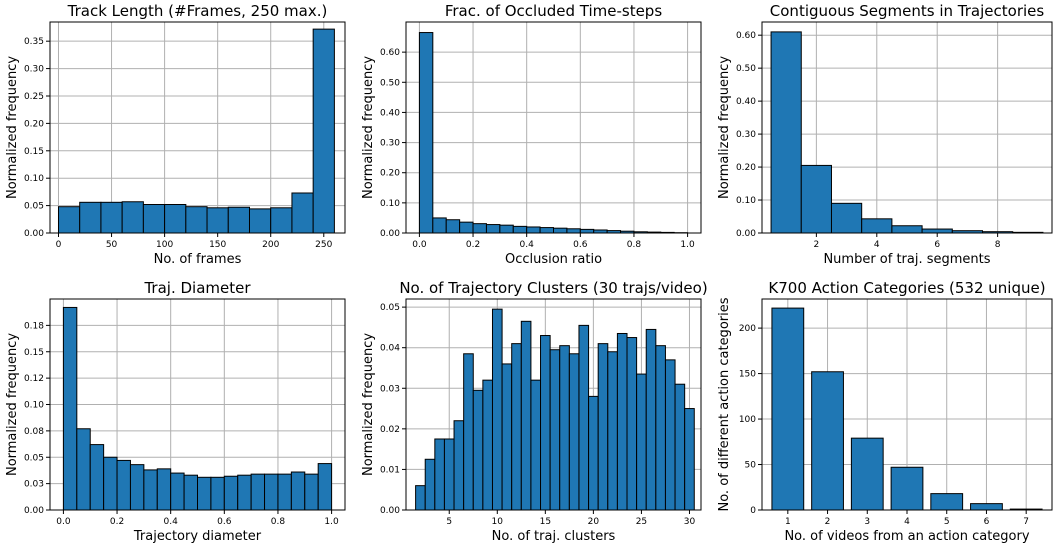 The width and height of the screenshot is (1056, 546). I want to click on y-tick-label: 0.12, so click(34, 379).